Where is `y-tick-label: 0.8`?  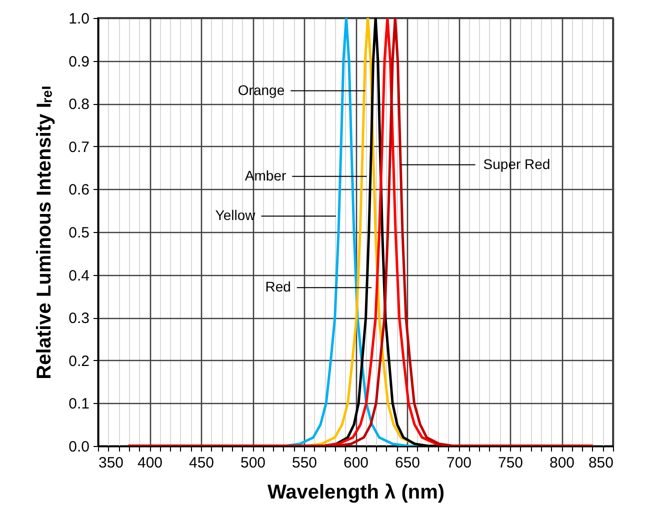 y-tick-label: 0.8 is located at coordinates (79, 105).